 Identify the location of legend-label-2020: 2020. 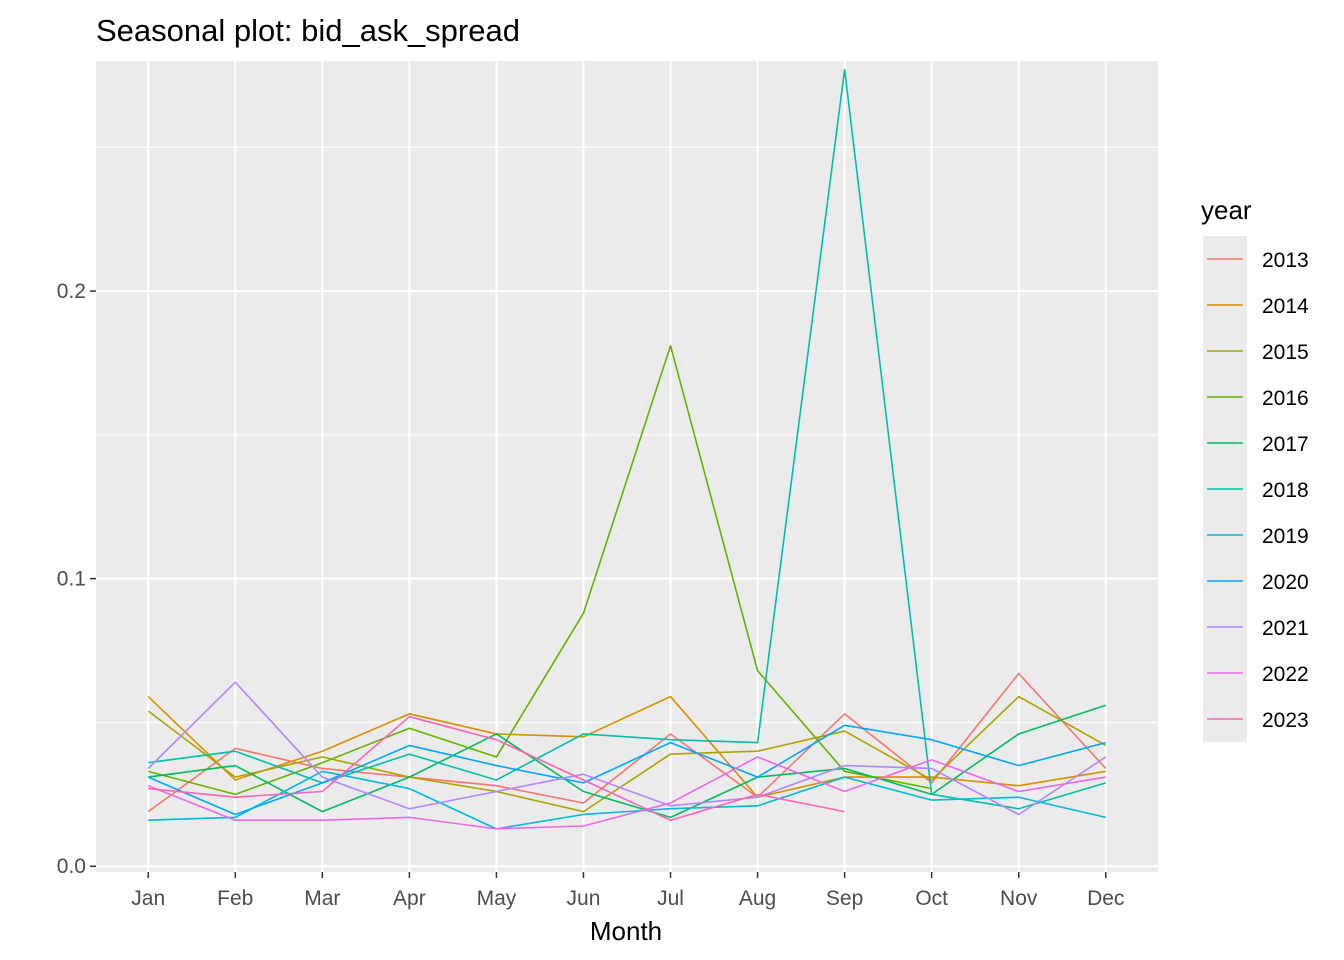
(1285, 582).